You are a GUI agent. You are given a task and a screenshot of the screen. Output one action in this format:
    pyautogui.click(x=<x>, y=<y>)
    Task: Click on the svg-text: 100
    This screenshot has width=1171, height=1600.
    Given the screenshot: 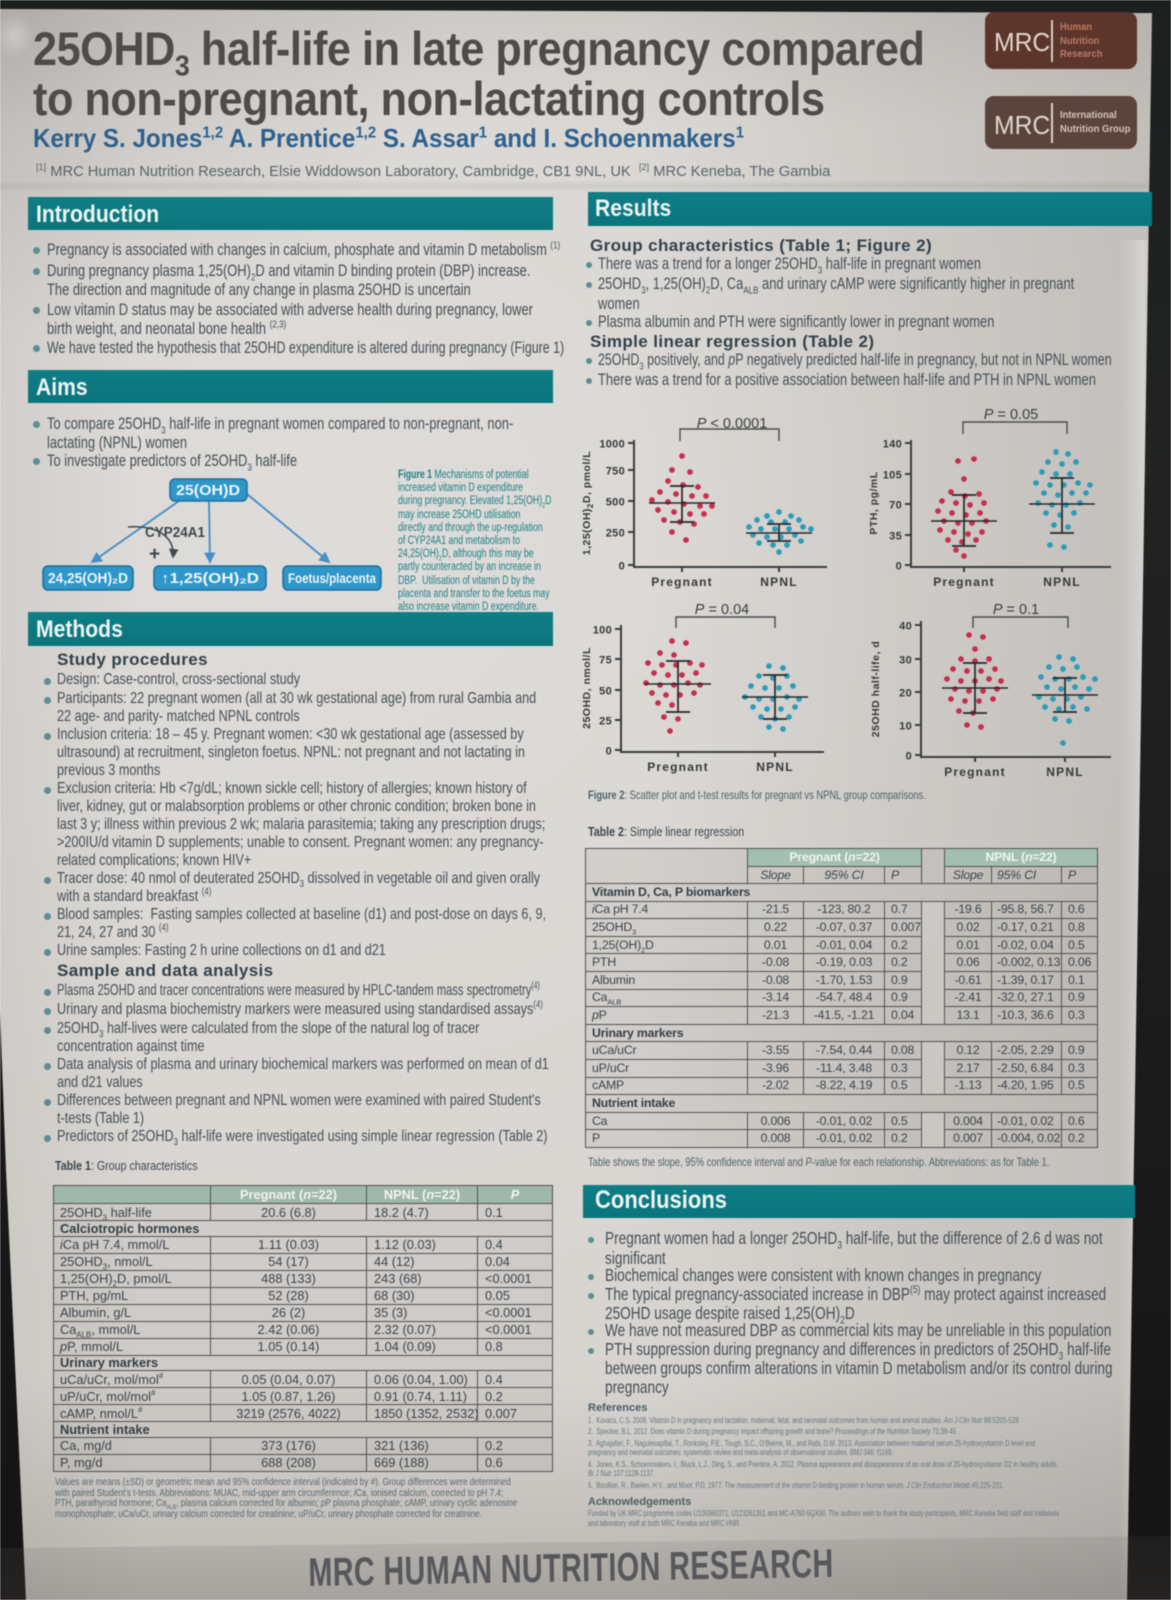 What is the action you would take?
    pyautogui.click(x=602, y=631)
    